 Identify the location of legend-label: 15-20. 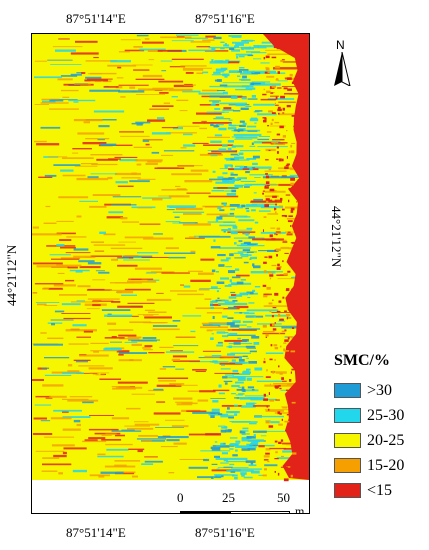
(386, 465).